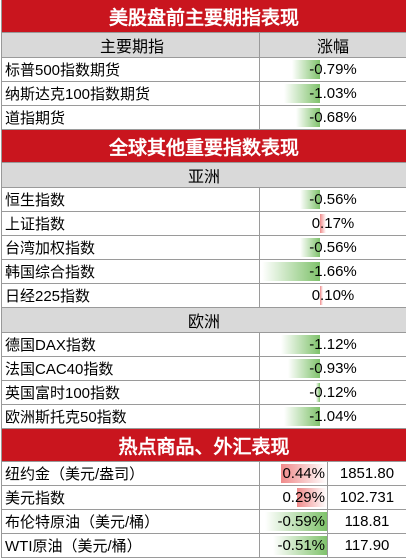 This screenshot has width=406, height=558. I want to click on index-name: 欧洲斯托克50指数, so click(131, 416).